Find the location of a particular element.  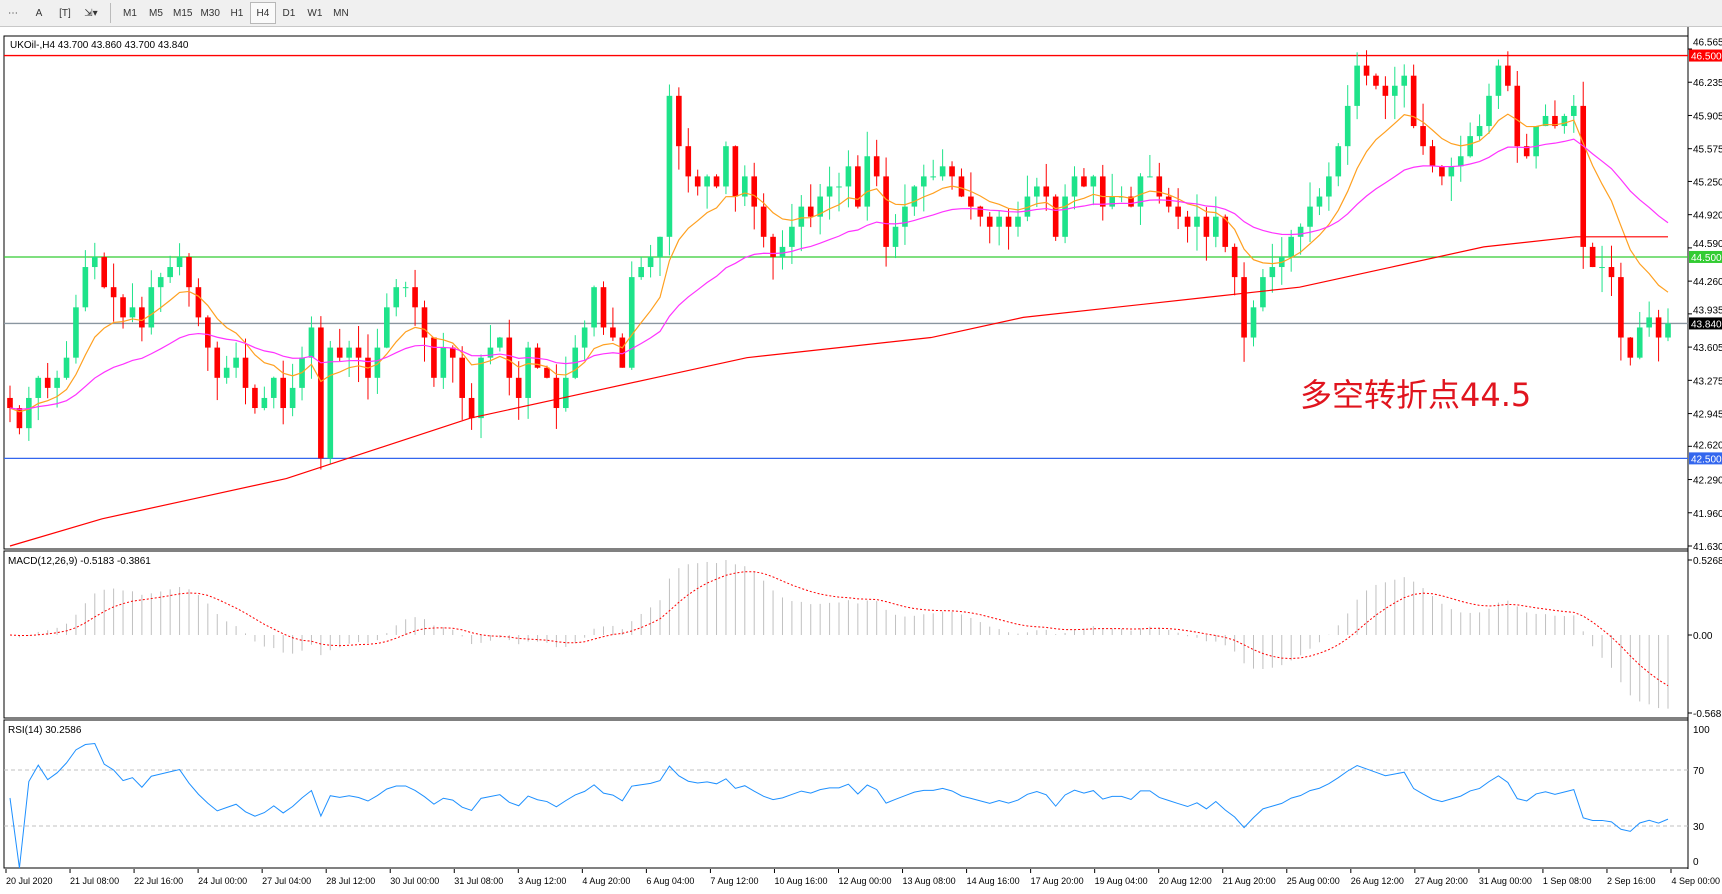

time-label: 25 Aug 00:00 is located at coordinates (1313, 881).